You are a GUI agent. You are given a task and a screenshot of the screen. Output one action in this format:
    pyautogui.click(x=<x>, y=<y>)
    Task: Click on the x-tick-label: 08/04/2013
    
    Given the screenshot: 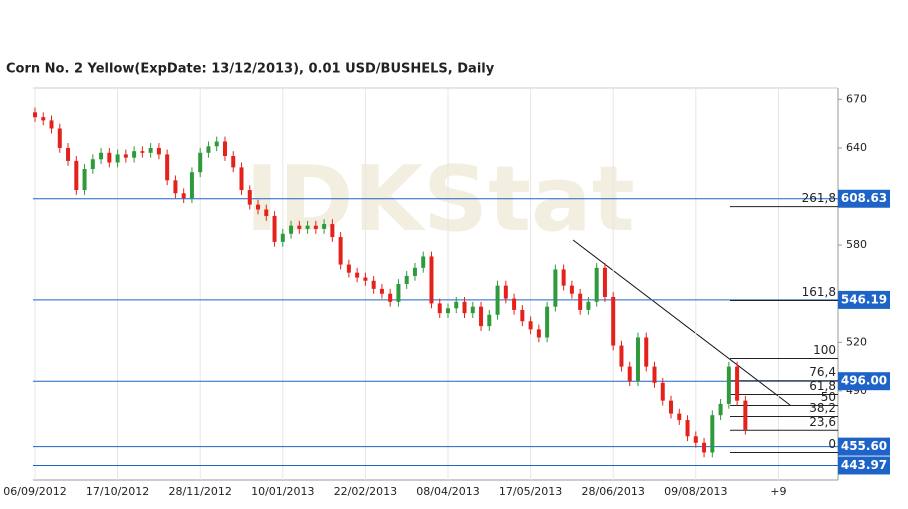 What is the action you would take?
    pyautogui.click(x=447, y=491)
    